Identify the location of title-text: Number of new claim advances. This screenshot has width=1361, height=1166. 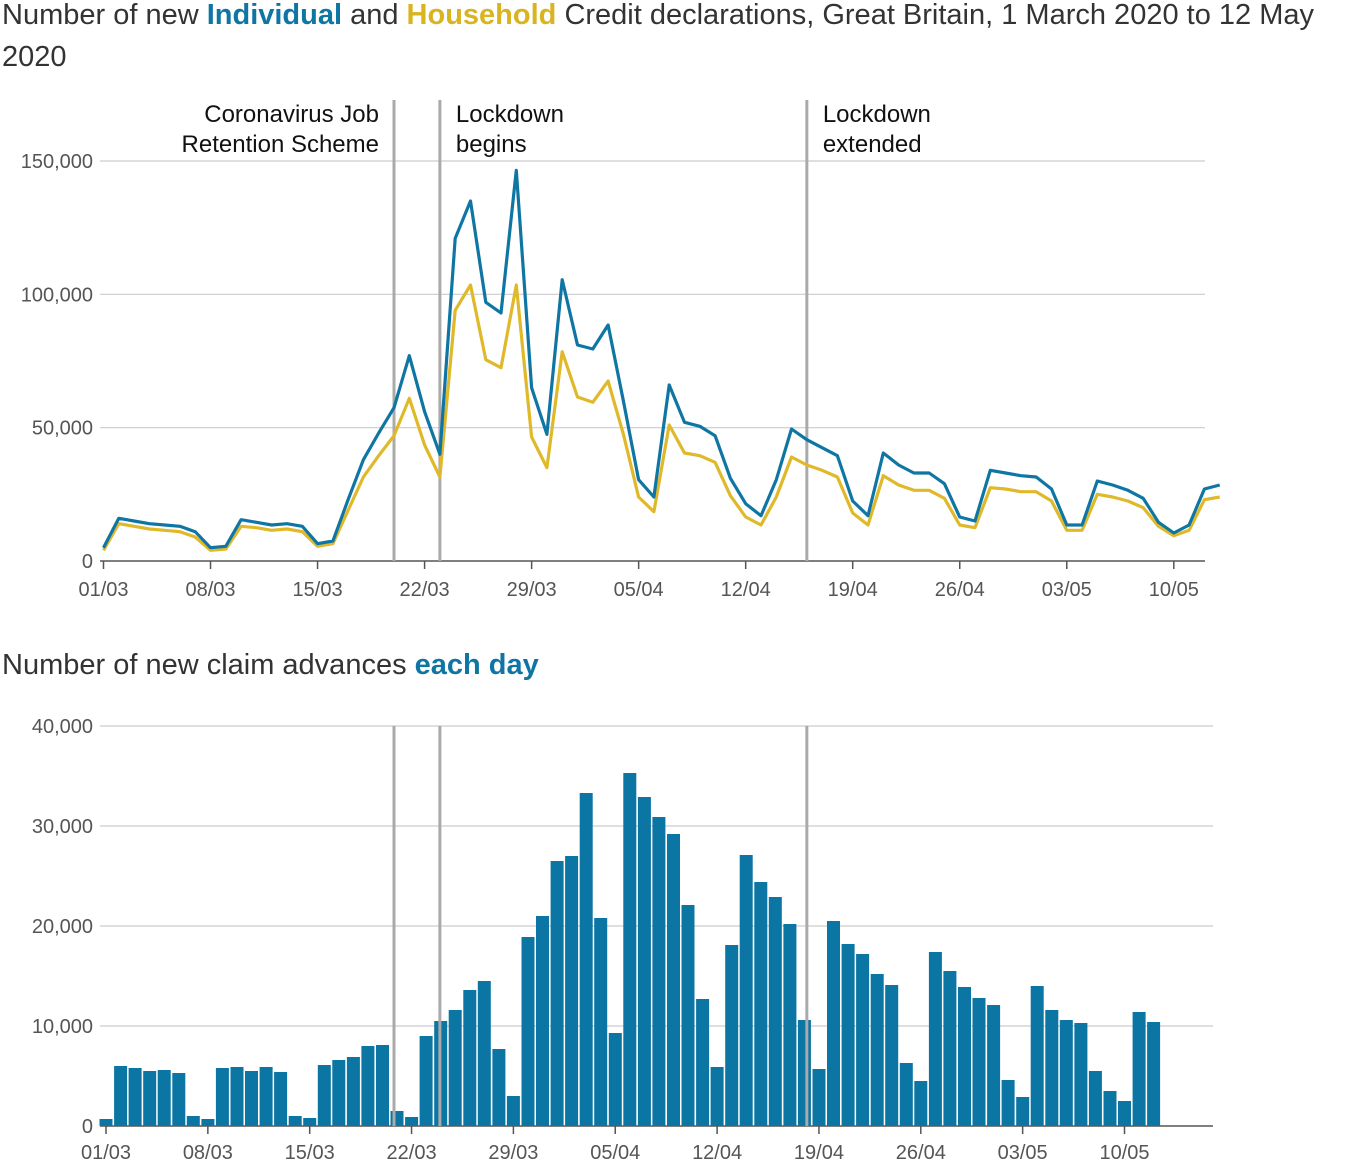
(208, 665).